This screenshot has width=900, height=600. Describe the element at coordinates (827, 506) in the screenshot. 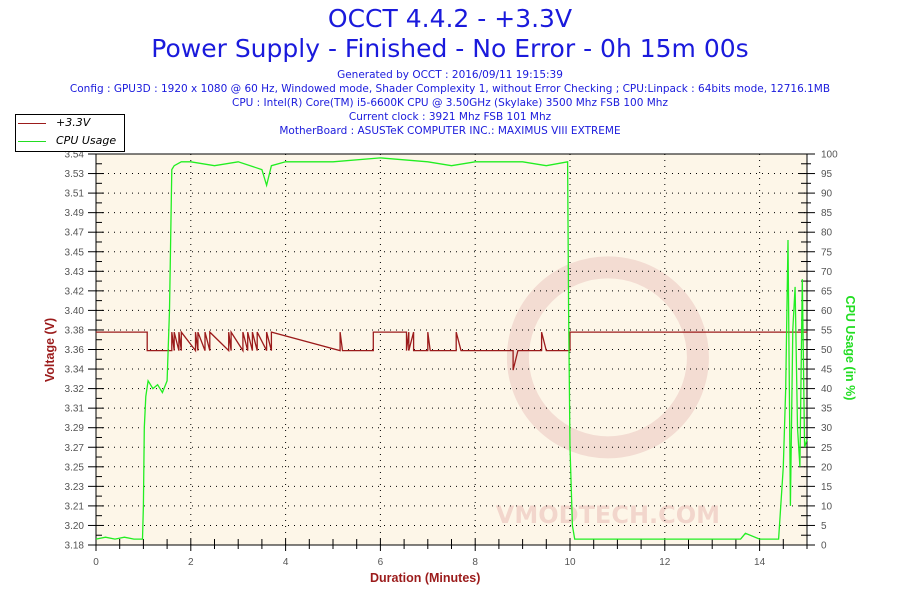

I see `y-right-tick-label: 10` at that location.